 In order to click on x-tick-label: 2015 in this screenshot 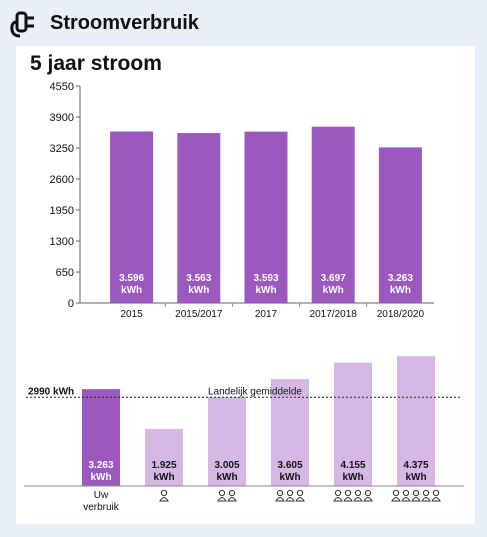, I will do `click(131, 314)`.